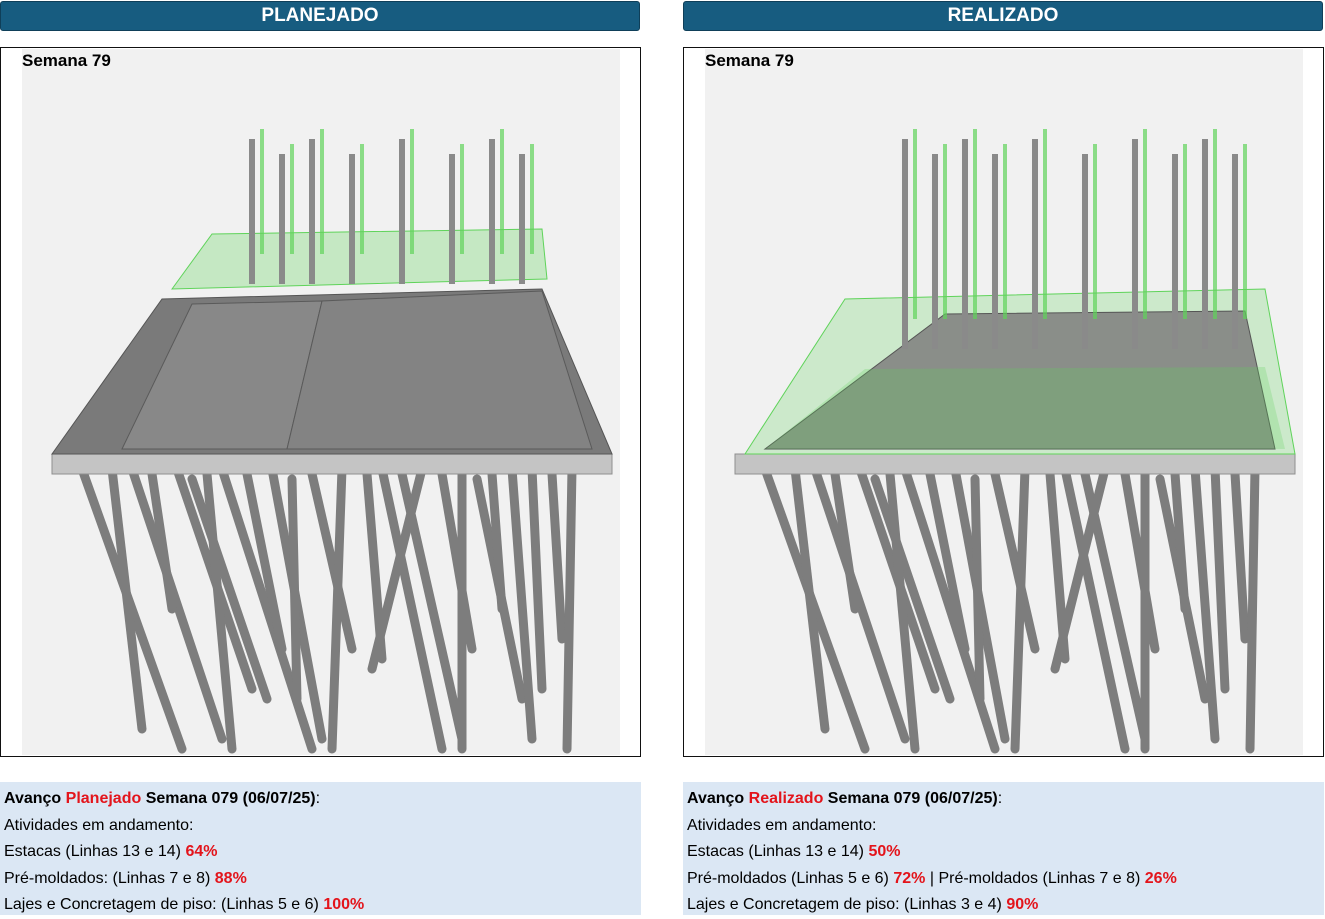  What do you see at coordinates (1022, 904) in the screenshot?
I see `actual-lajes-pct: 90%` at bounding box center [1022, 904].